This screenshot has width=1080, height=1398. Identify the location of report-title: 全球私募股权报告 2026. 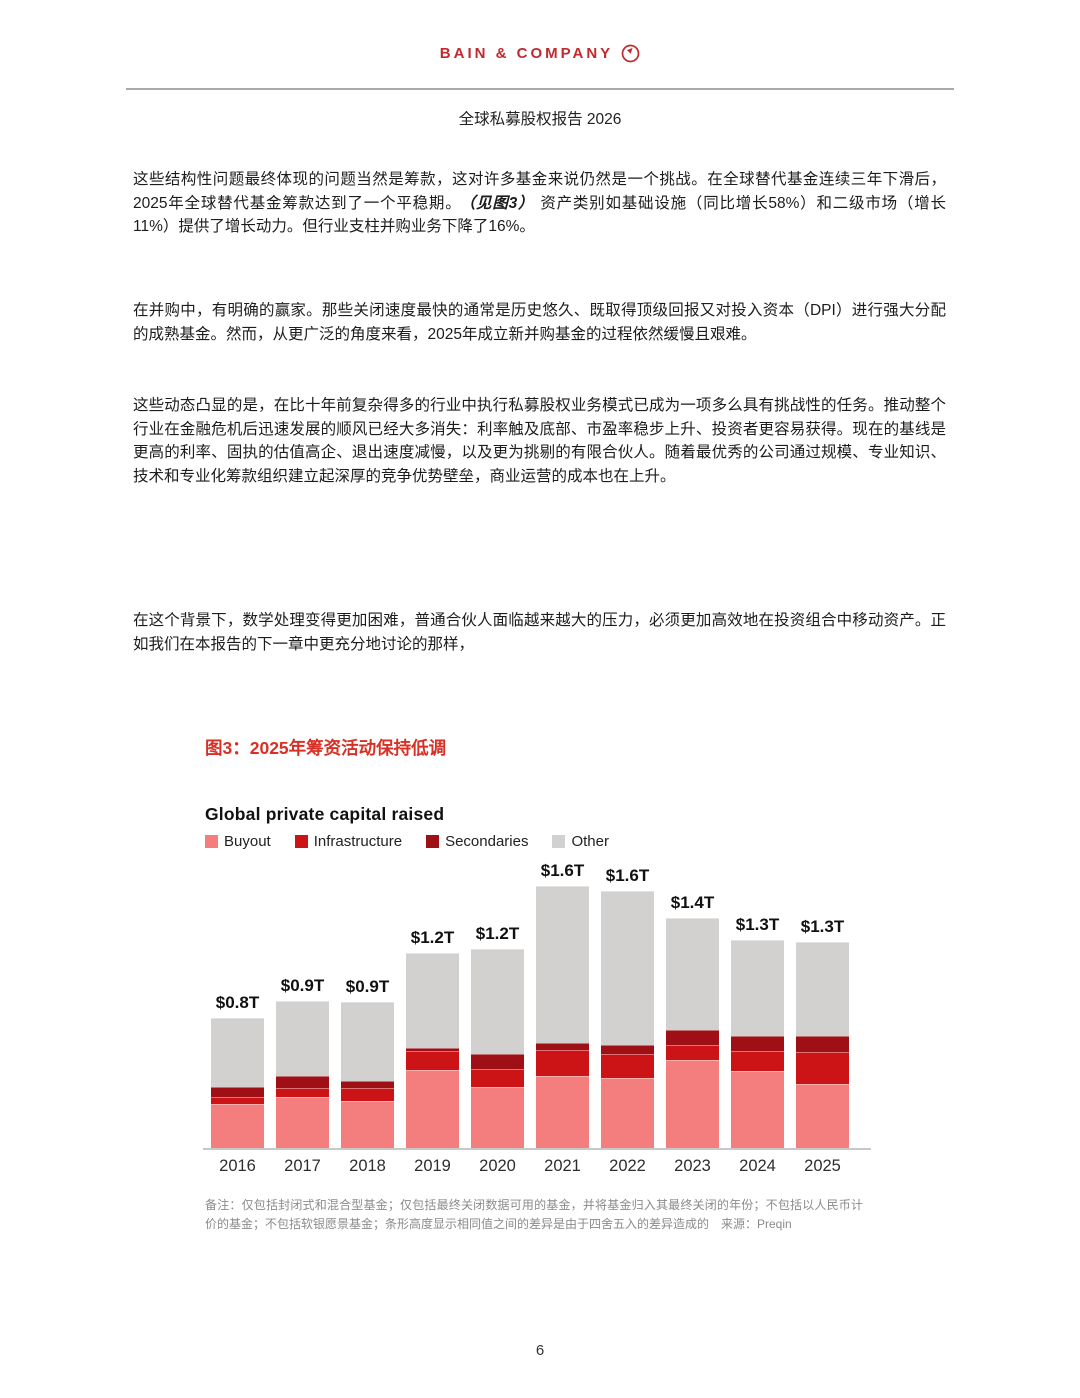
(540, 119).